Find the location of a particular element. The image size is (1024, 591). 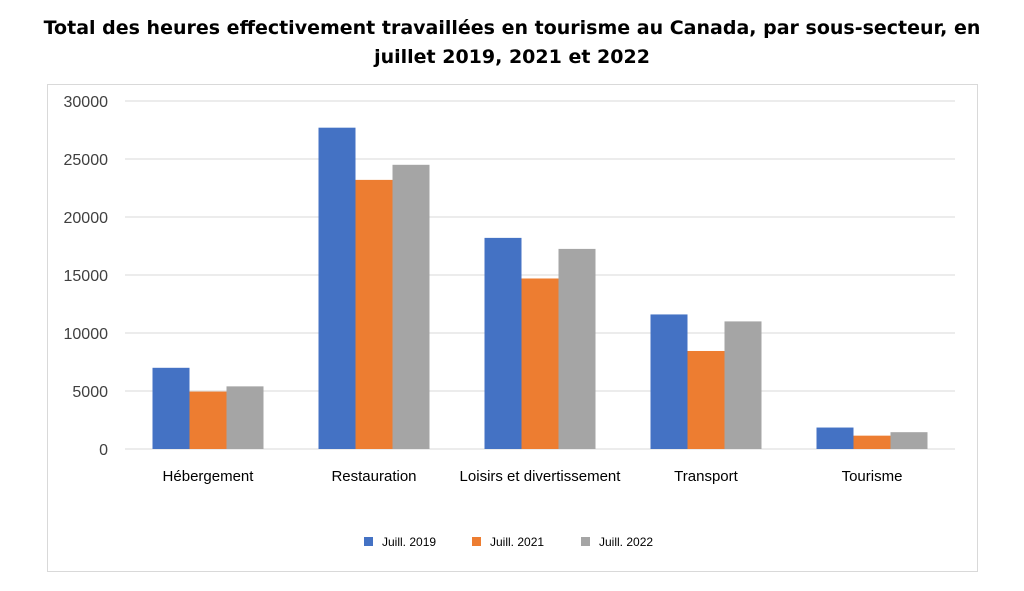

legend-label: Juill. 2021 is located at coordinates (517, 542).